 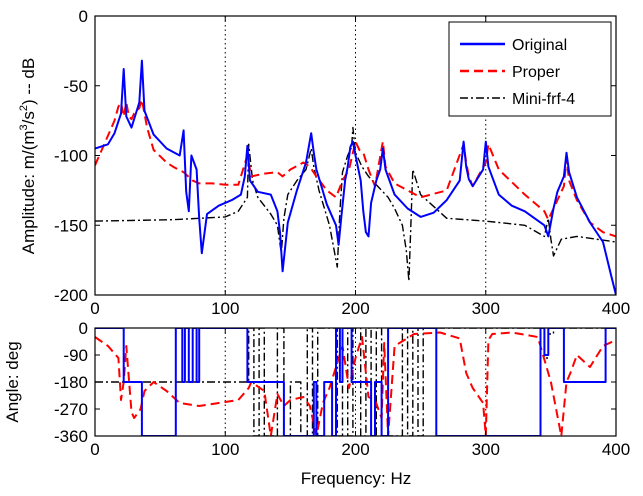 I want to click on phase-y-tick-label--270: -270, so click(x=71, y=409).